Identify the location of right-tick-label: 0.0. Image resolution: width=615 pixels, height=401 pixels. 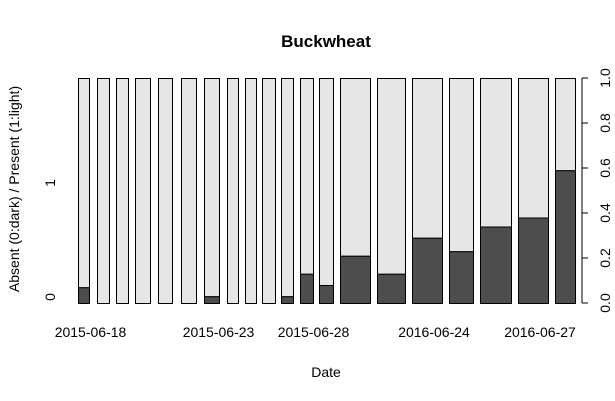
(605, 303).